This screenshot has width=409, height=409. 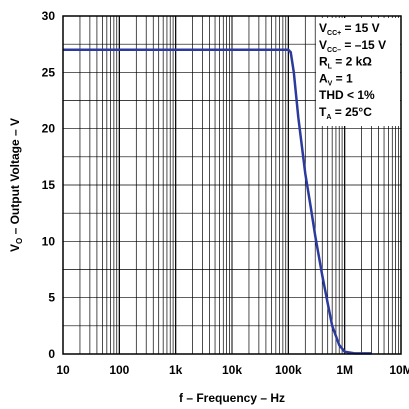 I want to click on x-tick-label: 10, so click(x=63, y=370).